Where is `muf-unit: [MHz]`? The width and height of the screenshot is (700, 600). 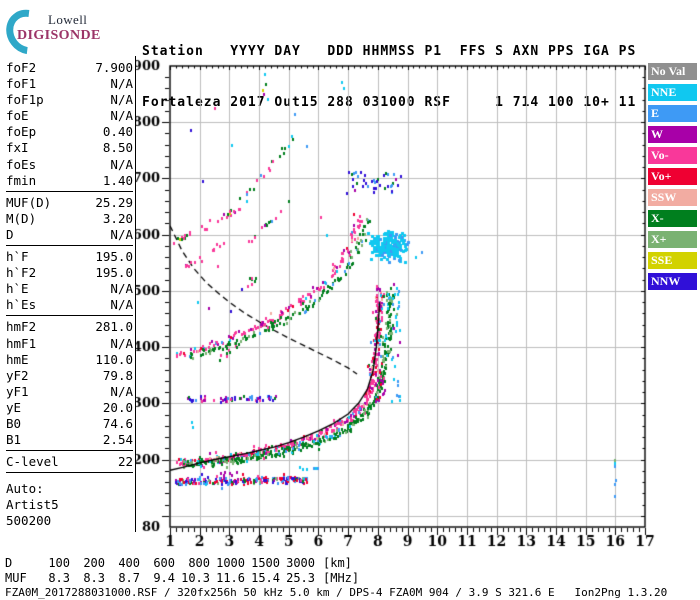 muf-unit: [MHz] is located at coordinates (341, 578).